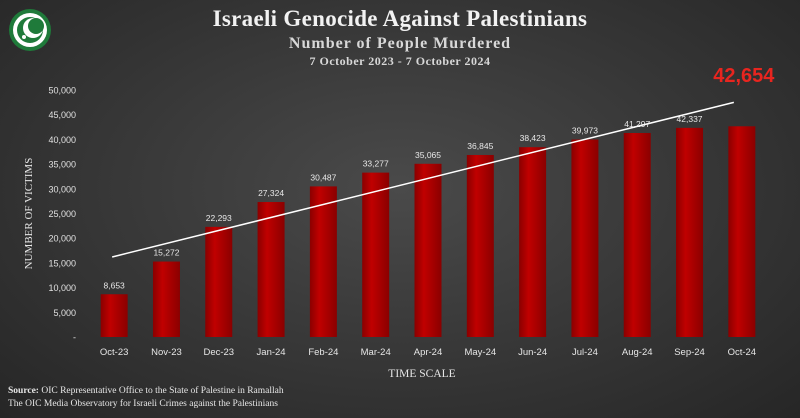 The width and height of the screenshot is (800, 418). Describe the element at coordinates (62, 115) in the screenshot. I see `y-tick-label: 45,000` at that location.